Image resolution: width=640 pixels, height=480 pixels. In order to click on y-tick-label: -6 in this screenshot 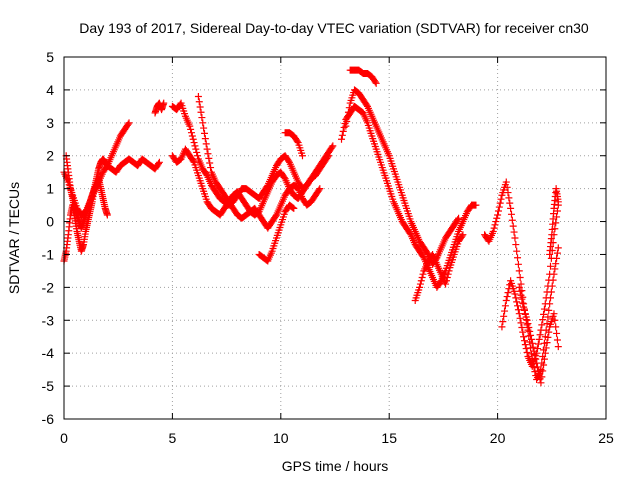, I will do `click(48, 419)`.